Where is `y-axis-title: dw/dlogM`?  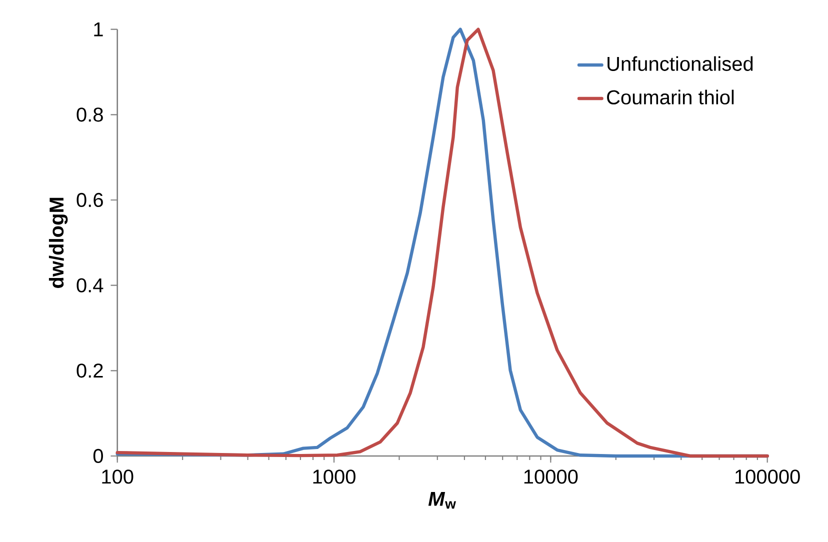
y-axis-title: dw/dlogM is located at coordinates (58, 243).